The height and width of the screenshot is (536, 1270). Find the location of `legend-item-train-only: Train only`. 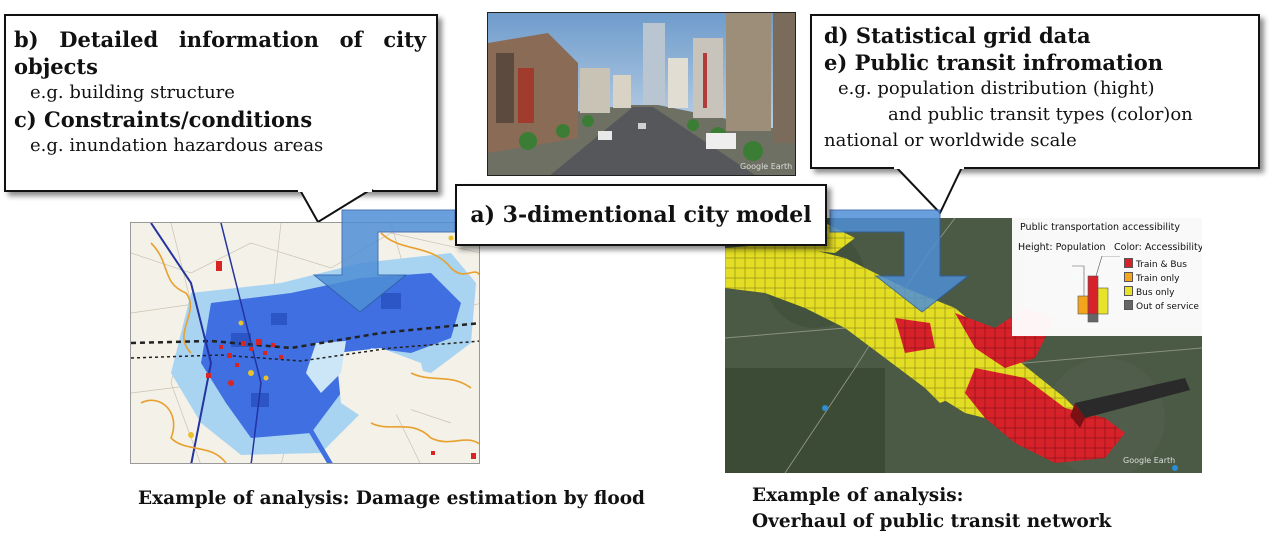

legend-item-train-only: Train only is located at coordinates (1152, 278).